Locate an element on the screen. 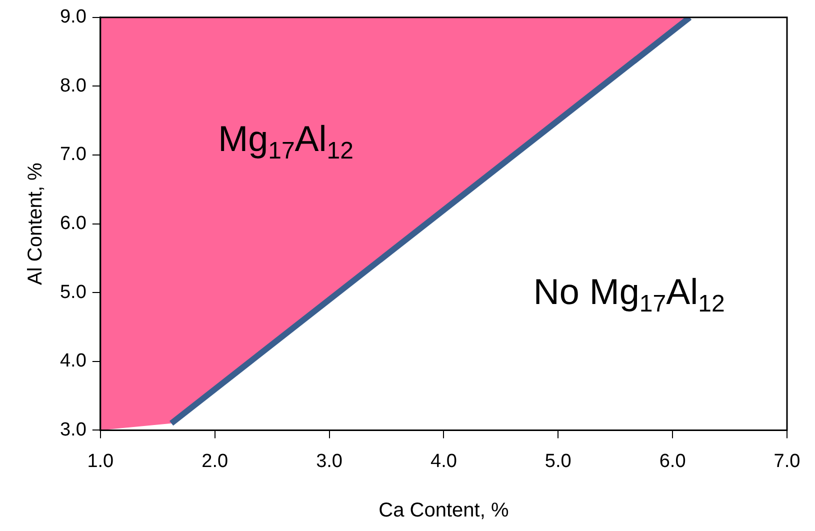 This screenshot has height=531, width=815. y-tick-label: 7.0 is located at coordinates (73, 155).